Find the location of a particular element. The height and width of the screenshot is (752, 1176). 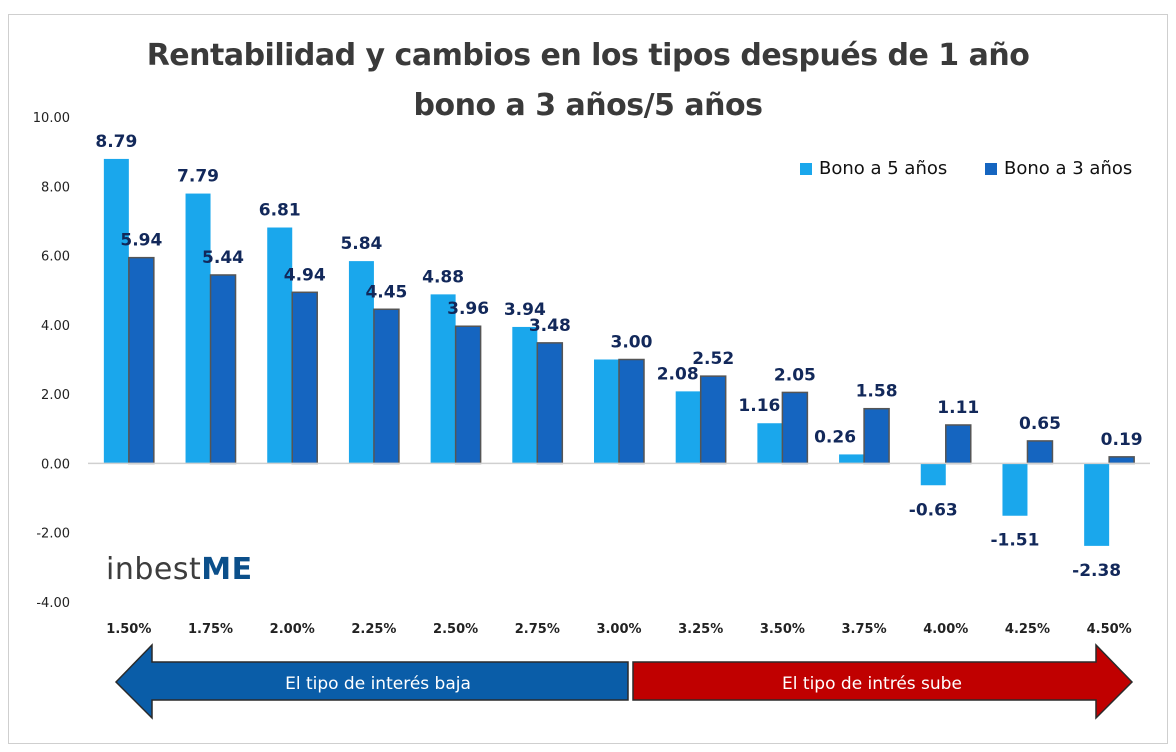

legend-swatch-3y is located at coordinates (991, 168).